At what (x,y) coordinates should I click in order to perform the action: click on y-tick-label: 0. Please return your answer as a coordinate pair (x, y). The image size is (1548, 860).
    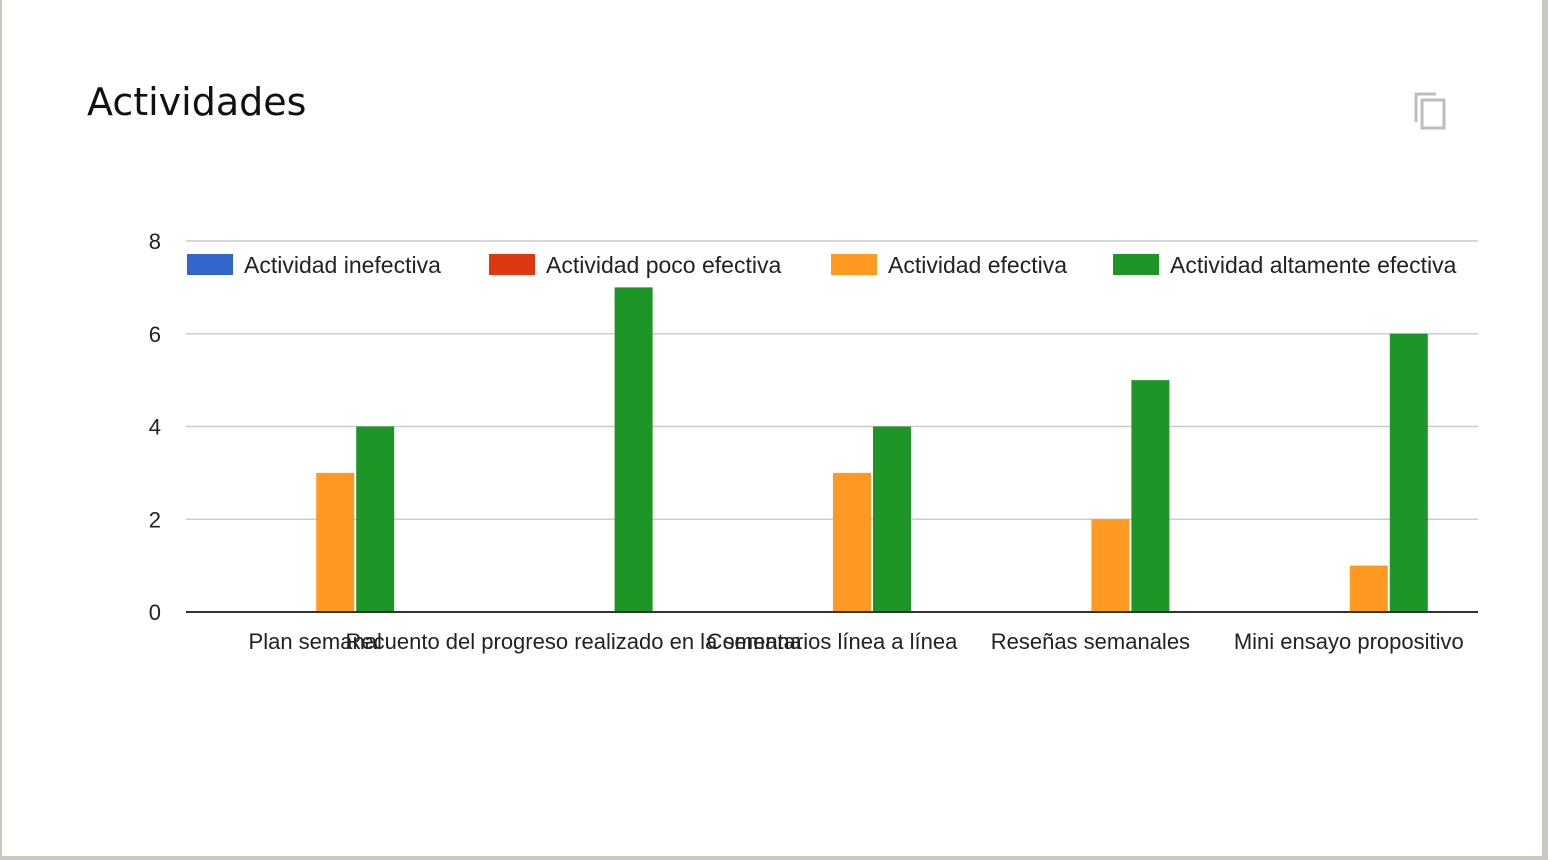
    Looking at the image, I should click on (155, 612).